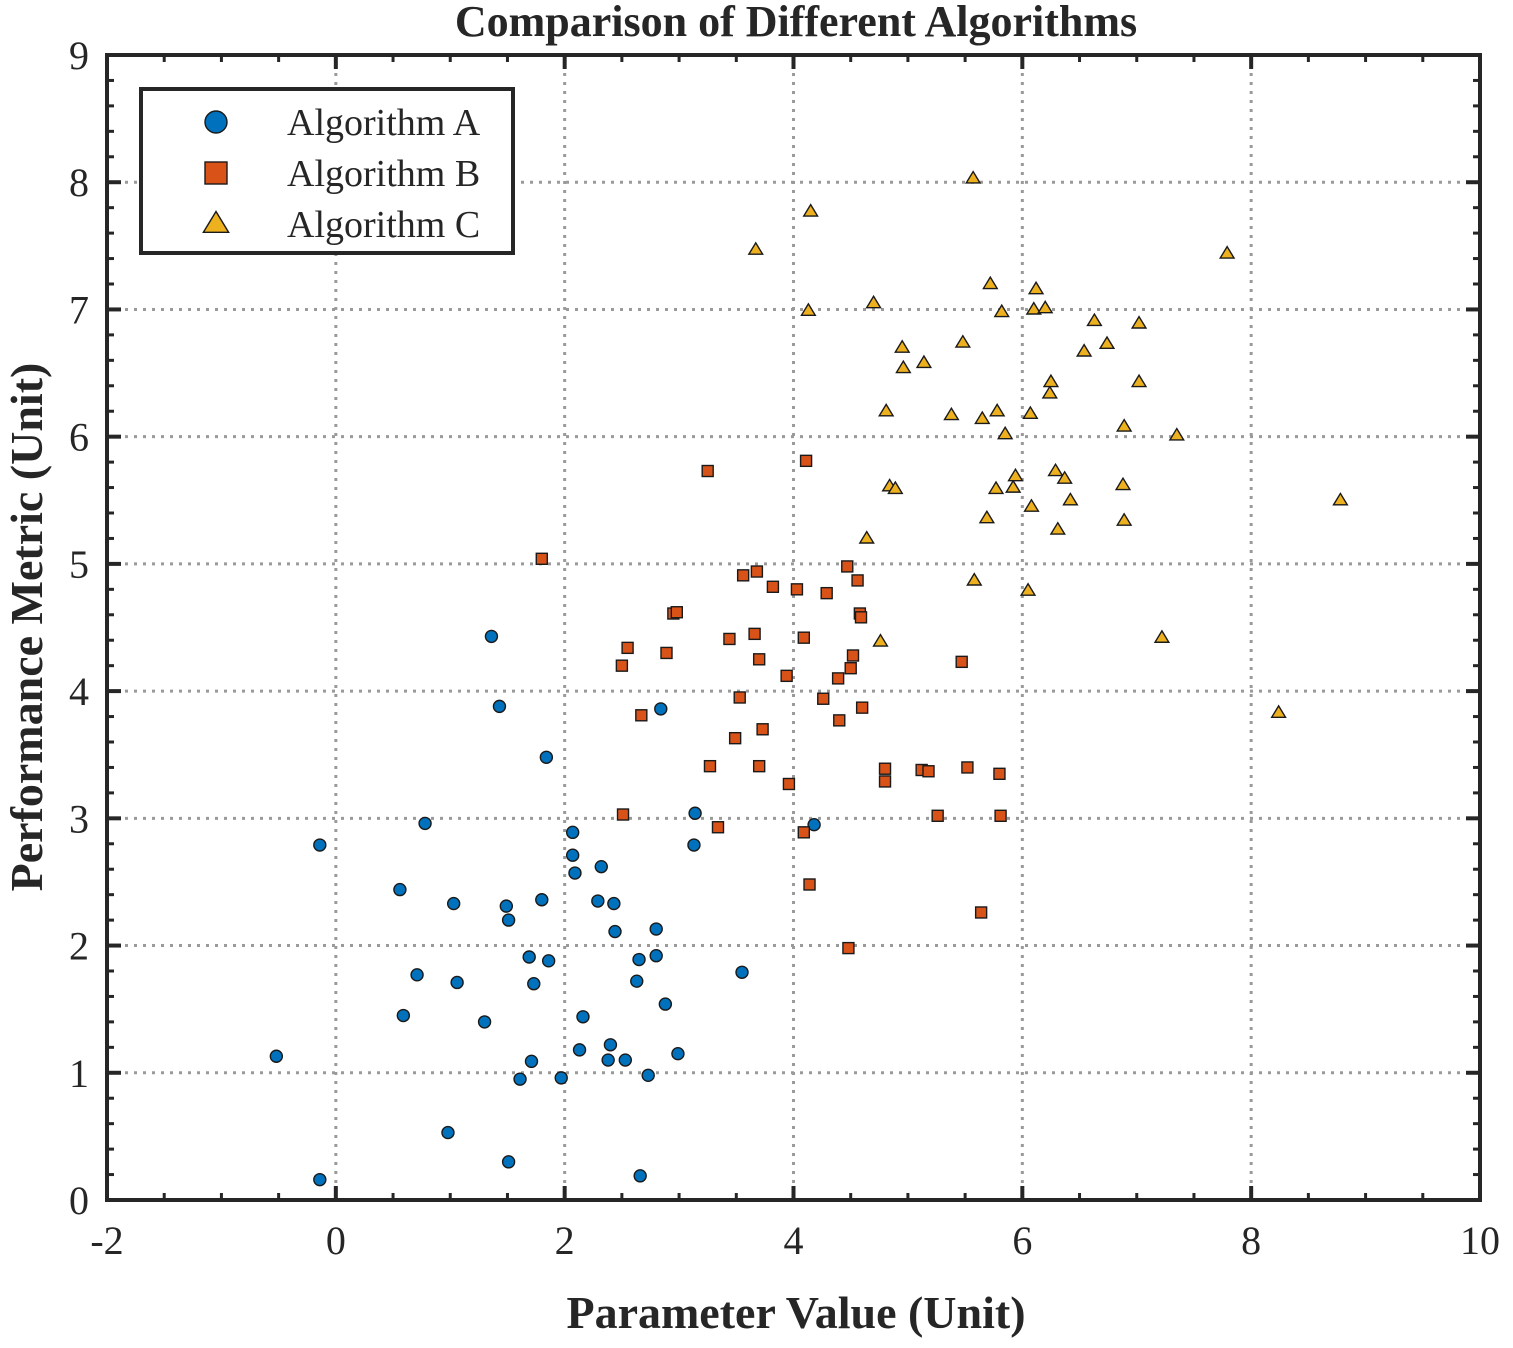 The width and height of the screenshot is (1513, 1348). What do you see at coordinates (79, 691) in the screenshot?
I see `y-tick-label: 4` at bounding box center [79, 691].